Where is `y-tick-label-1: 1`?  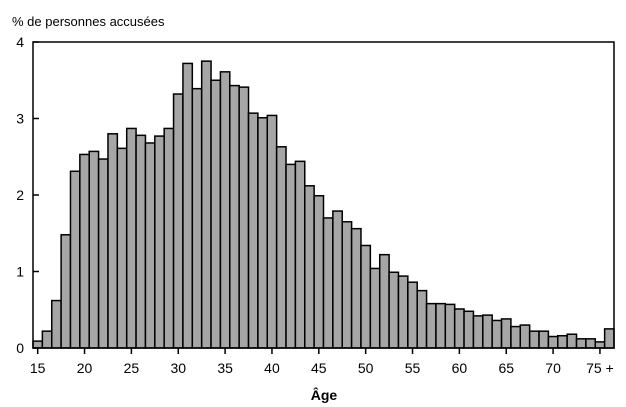 y-tick-label-1: 1 is located at coordinates (20, 272).